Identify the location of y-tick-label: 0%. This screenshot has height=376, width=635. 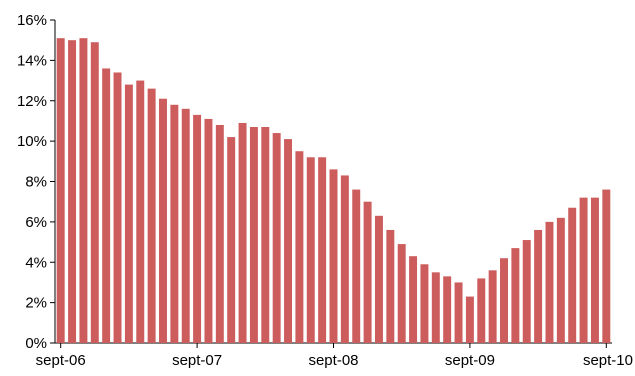
(36, 343).